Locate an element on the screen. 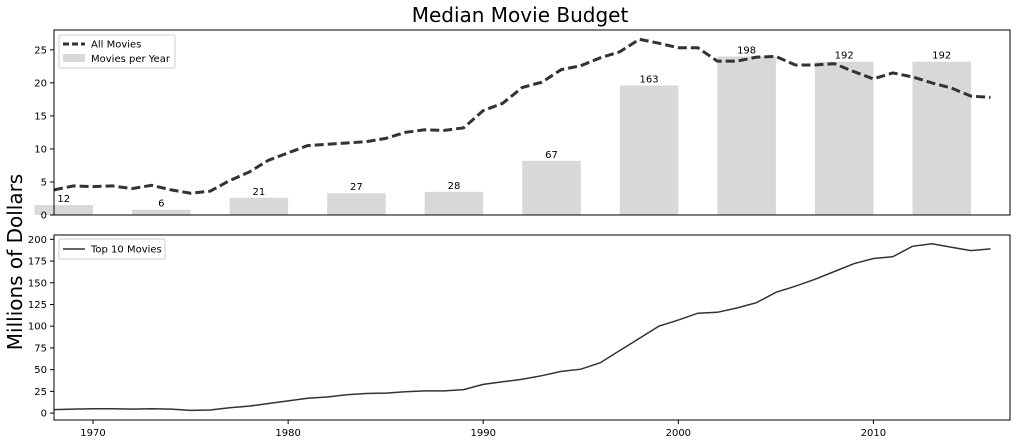  bar-label: 28 is located at coordinates (454, 186).